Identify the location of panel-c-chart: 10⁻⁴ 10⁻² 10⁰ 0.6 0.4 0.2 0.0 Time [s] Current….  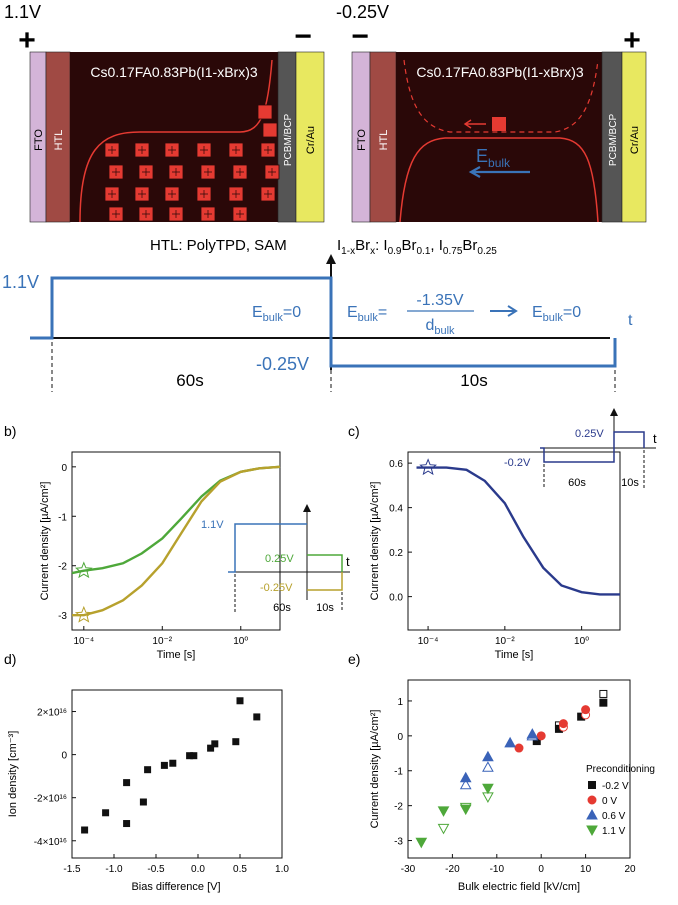
(513, 534).